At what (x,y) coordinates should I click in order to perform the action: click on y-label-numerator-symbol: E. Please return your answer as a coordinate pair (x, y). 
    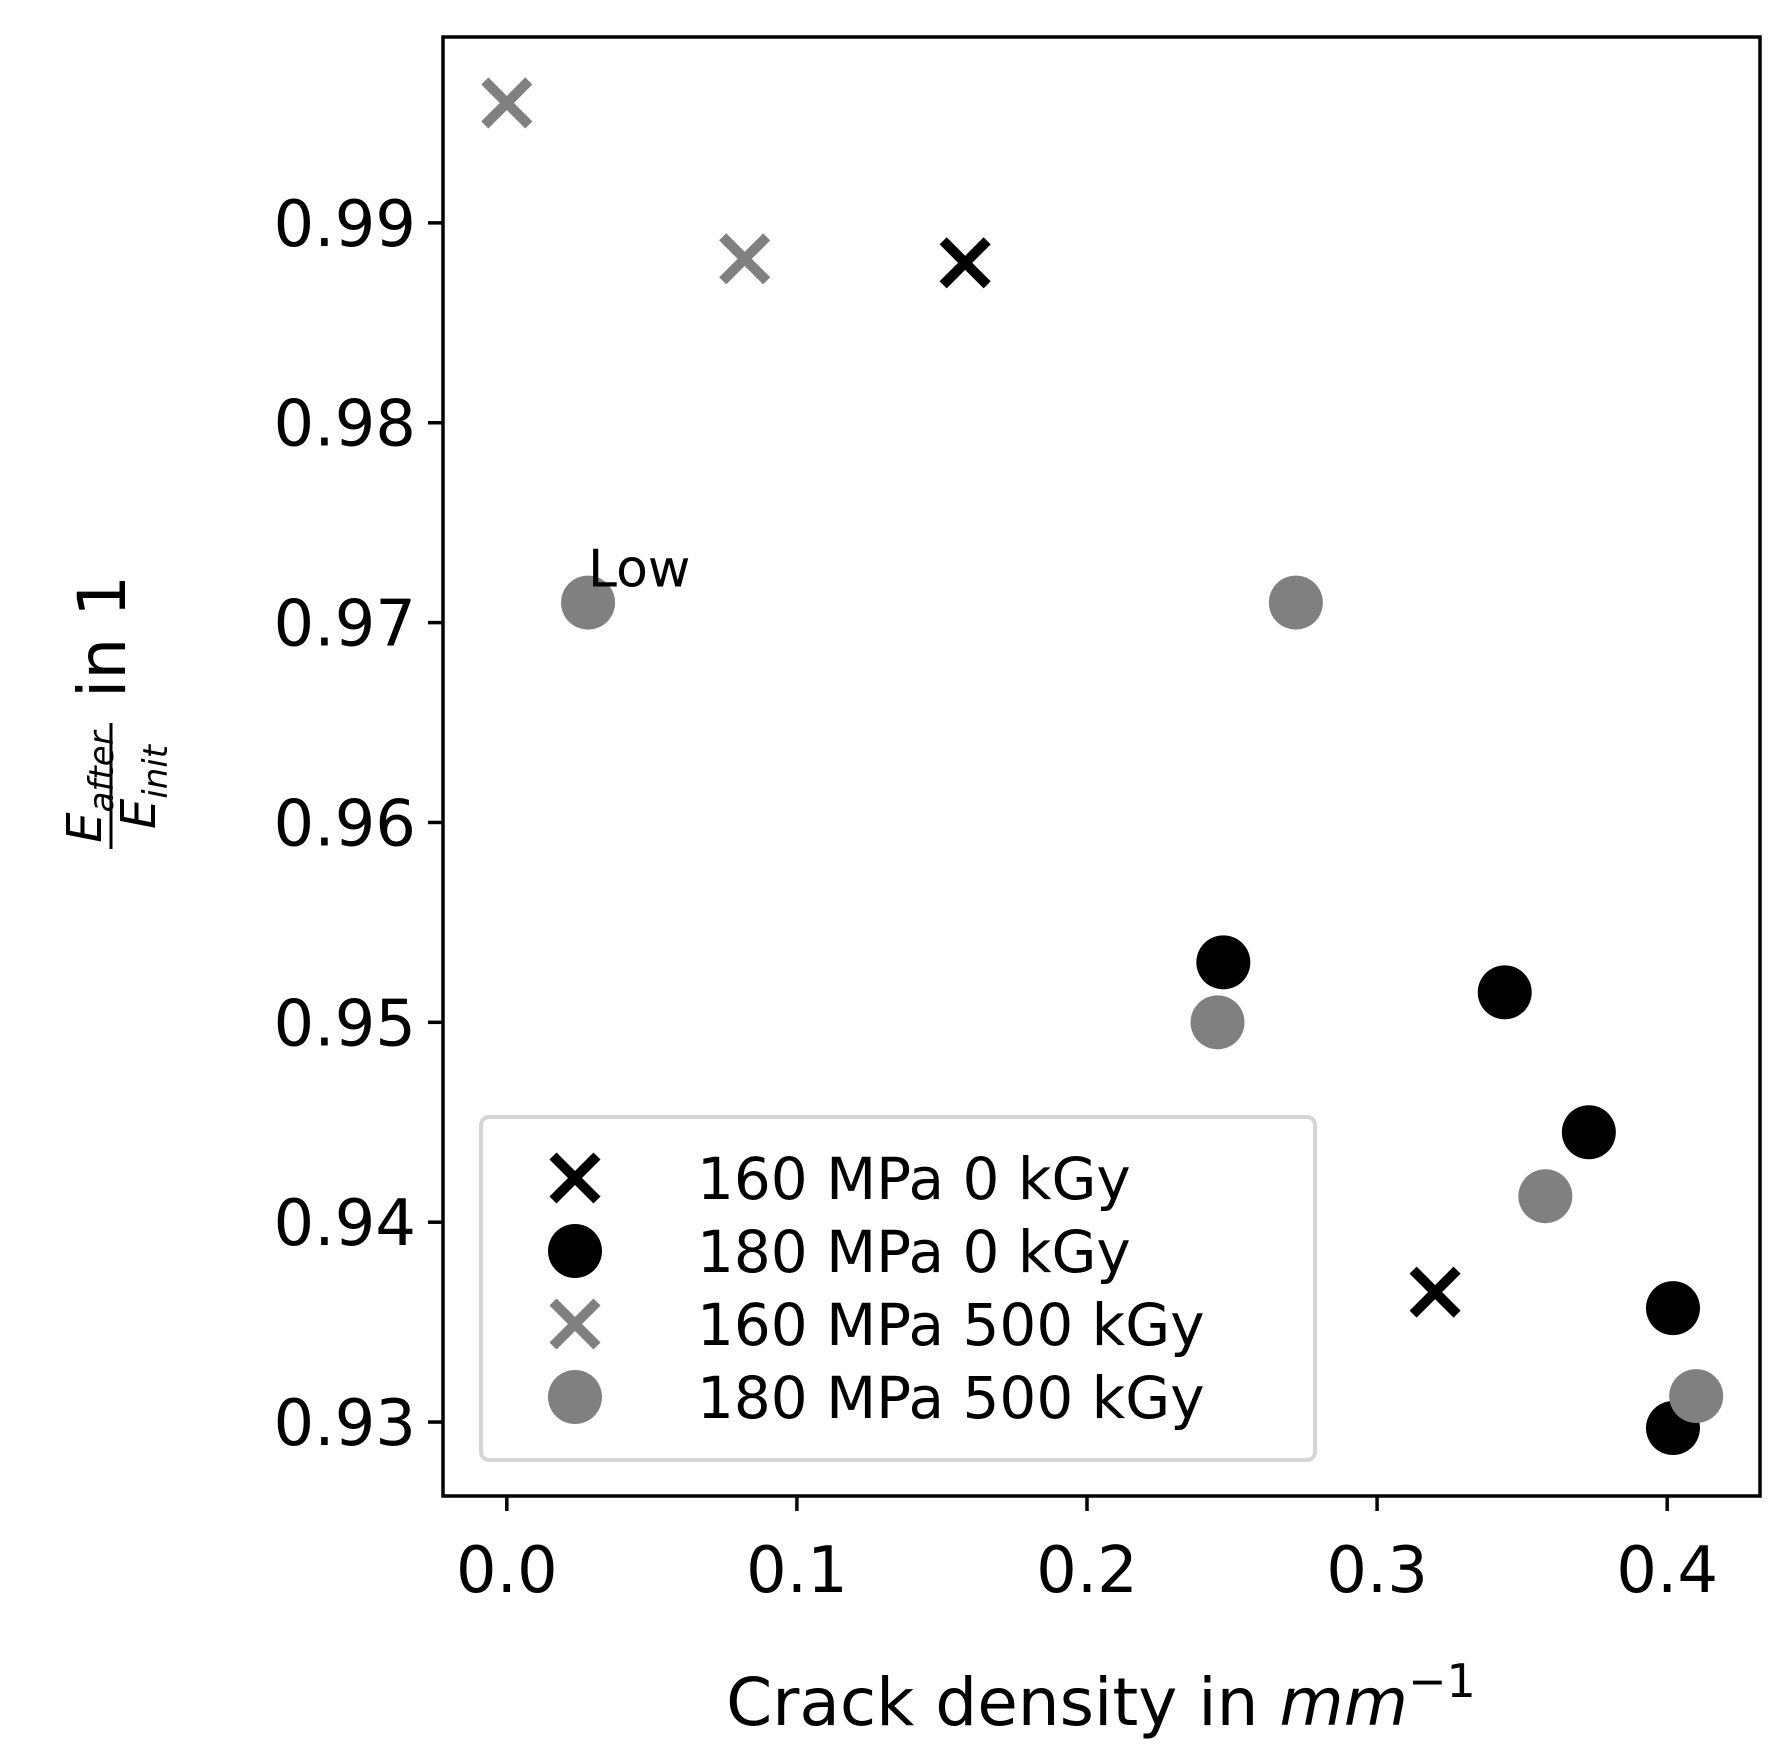
    Looking at the image, I should click on (85, 827).